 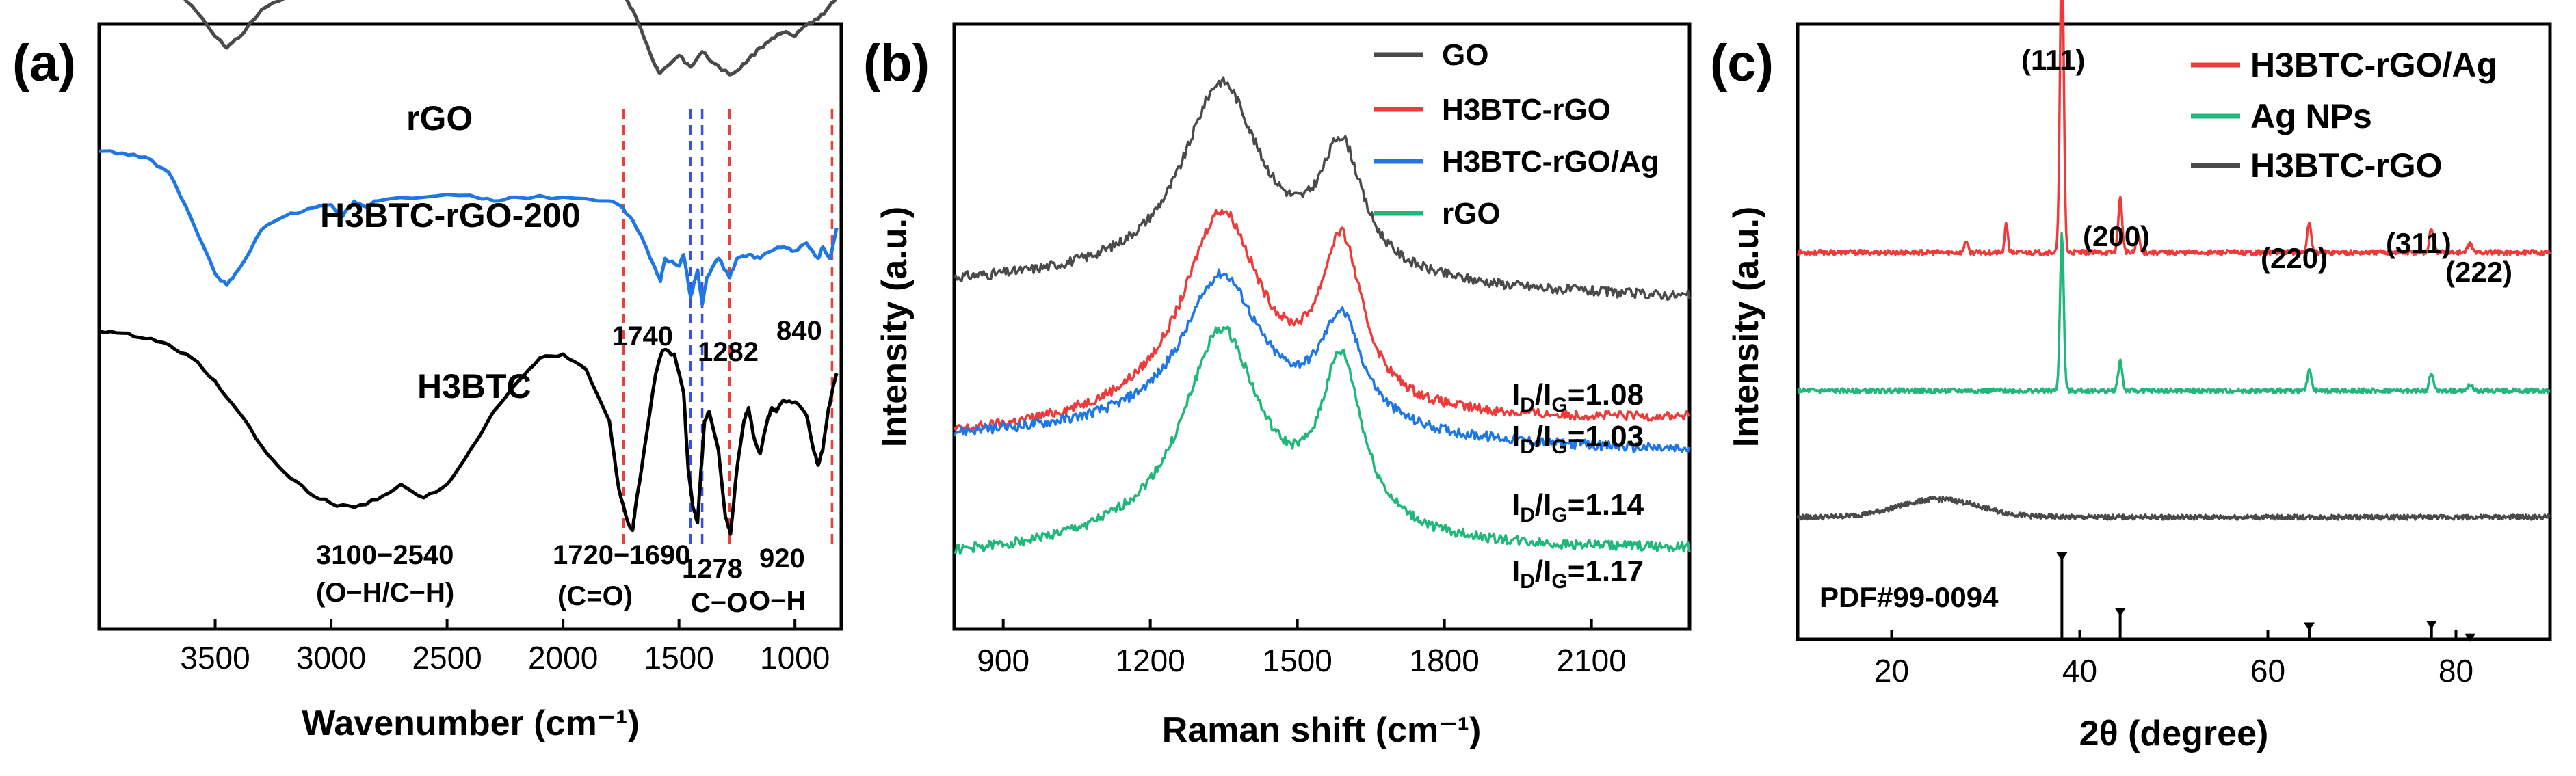 I want to click on x-tick-label-a-2: 2500, so click(x=447, y=657).